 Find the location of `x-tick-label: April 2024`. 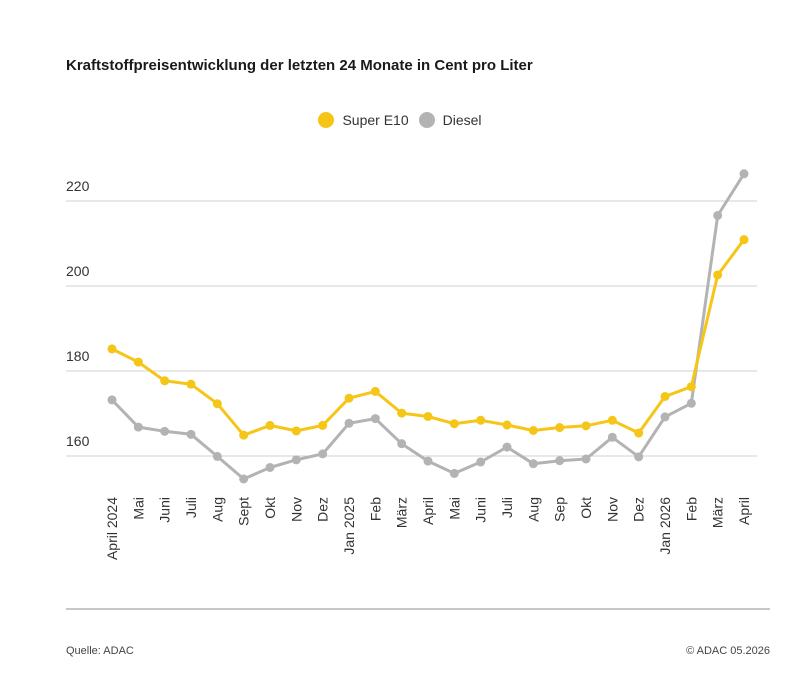

x-tick-label: April 2024 is located at coordinates (112, 528).